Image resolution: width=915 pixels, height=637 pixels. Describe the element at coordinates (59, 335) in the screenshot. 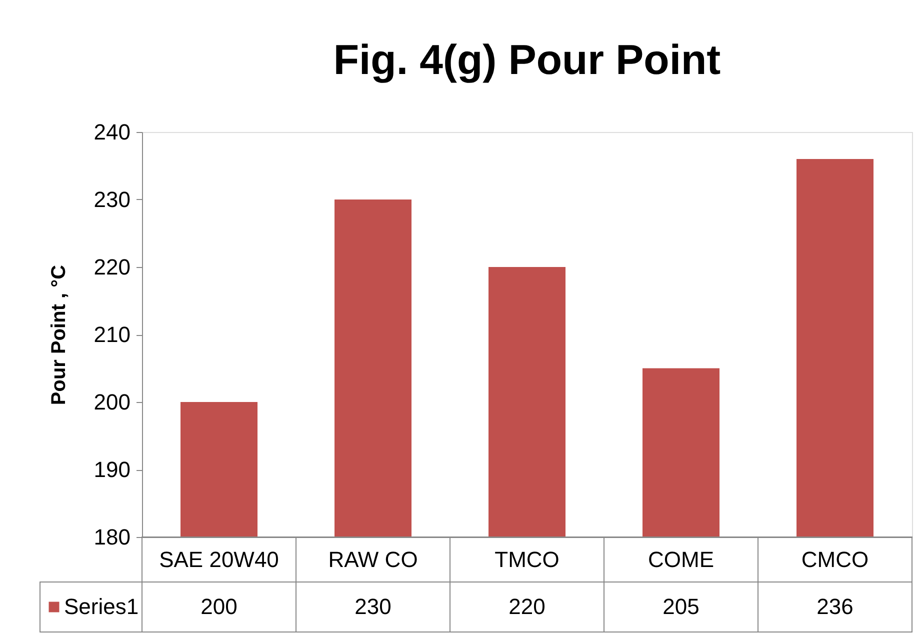

I see `y-axis-title: Pour Point , °C` at that location.